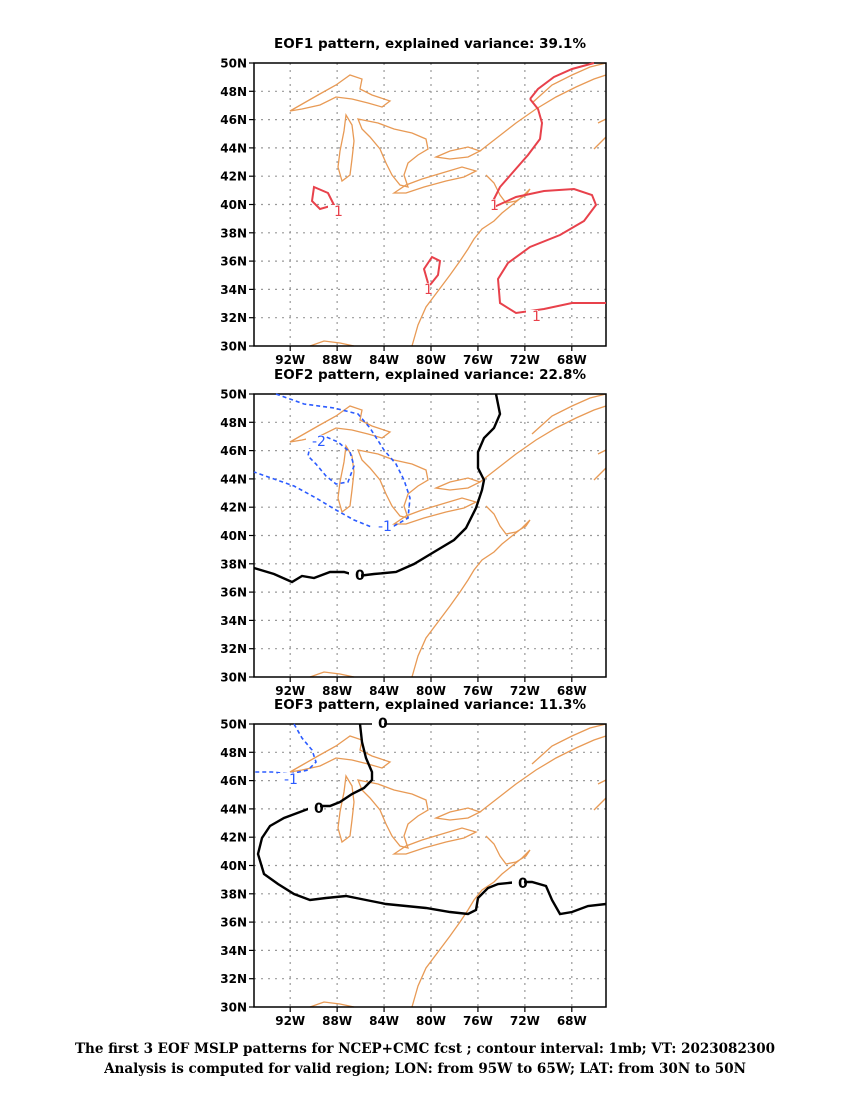  I want to click on lon-label: 88W, so click(337, 1021).